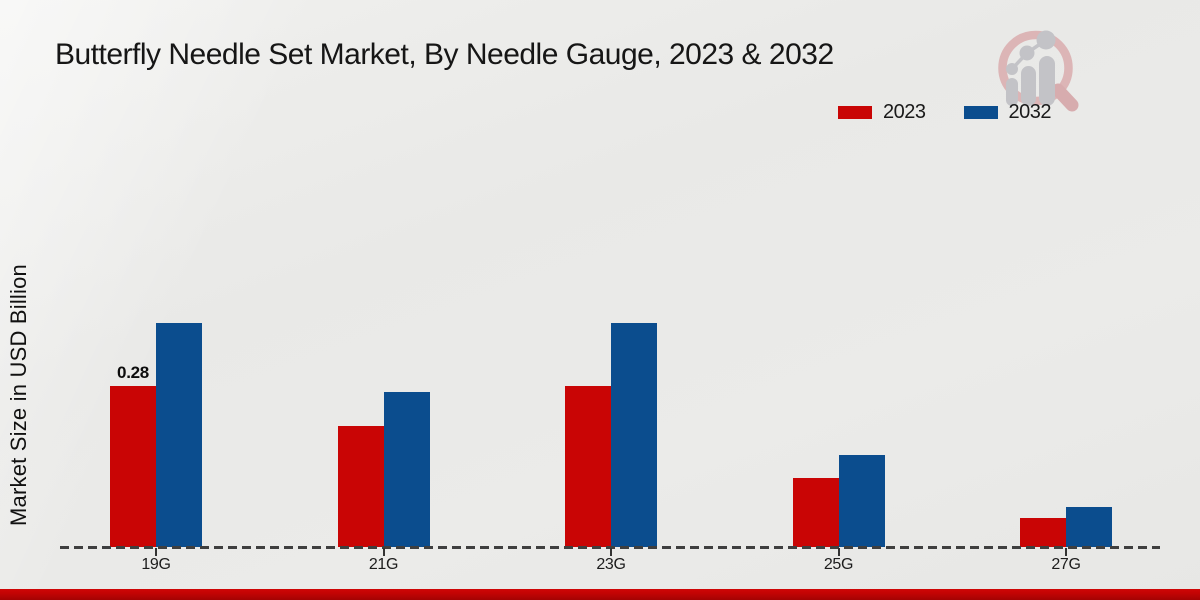 The width and height of the screenshot is (1200, 600). I want to click on legend-label-2032: 2032, so click(1030, 111).